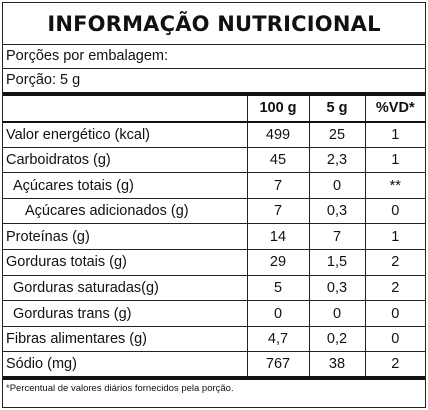 The image size is (428, 410). I want to click on value-vd: **, so click(394, 185).